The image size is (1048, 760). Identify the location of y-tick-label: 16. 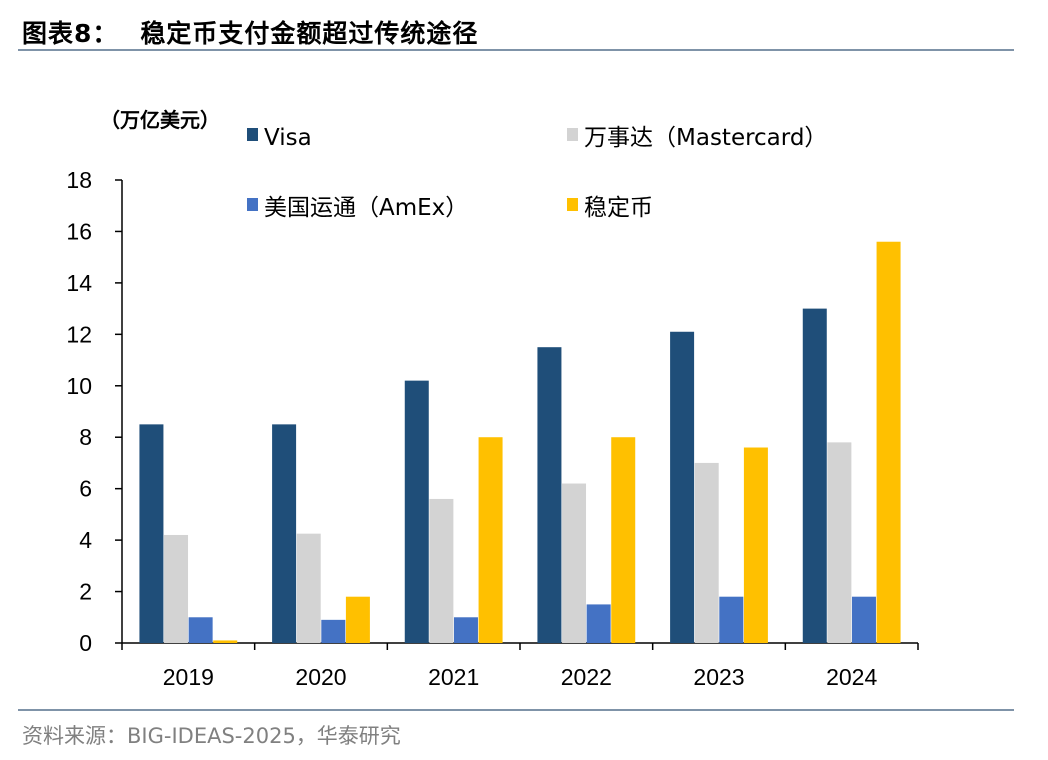
(79, 231).